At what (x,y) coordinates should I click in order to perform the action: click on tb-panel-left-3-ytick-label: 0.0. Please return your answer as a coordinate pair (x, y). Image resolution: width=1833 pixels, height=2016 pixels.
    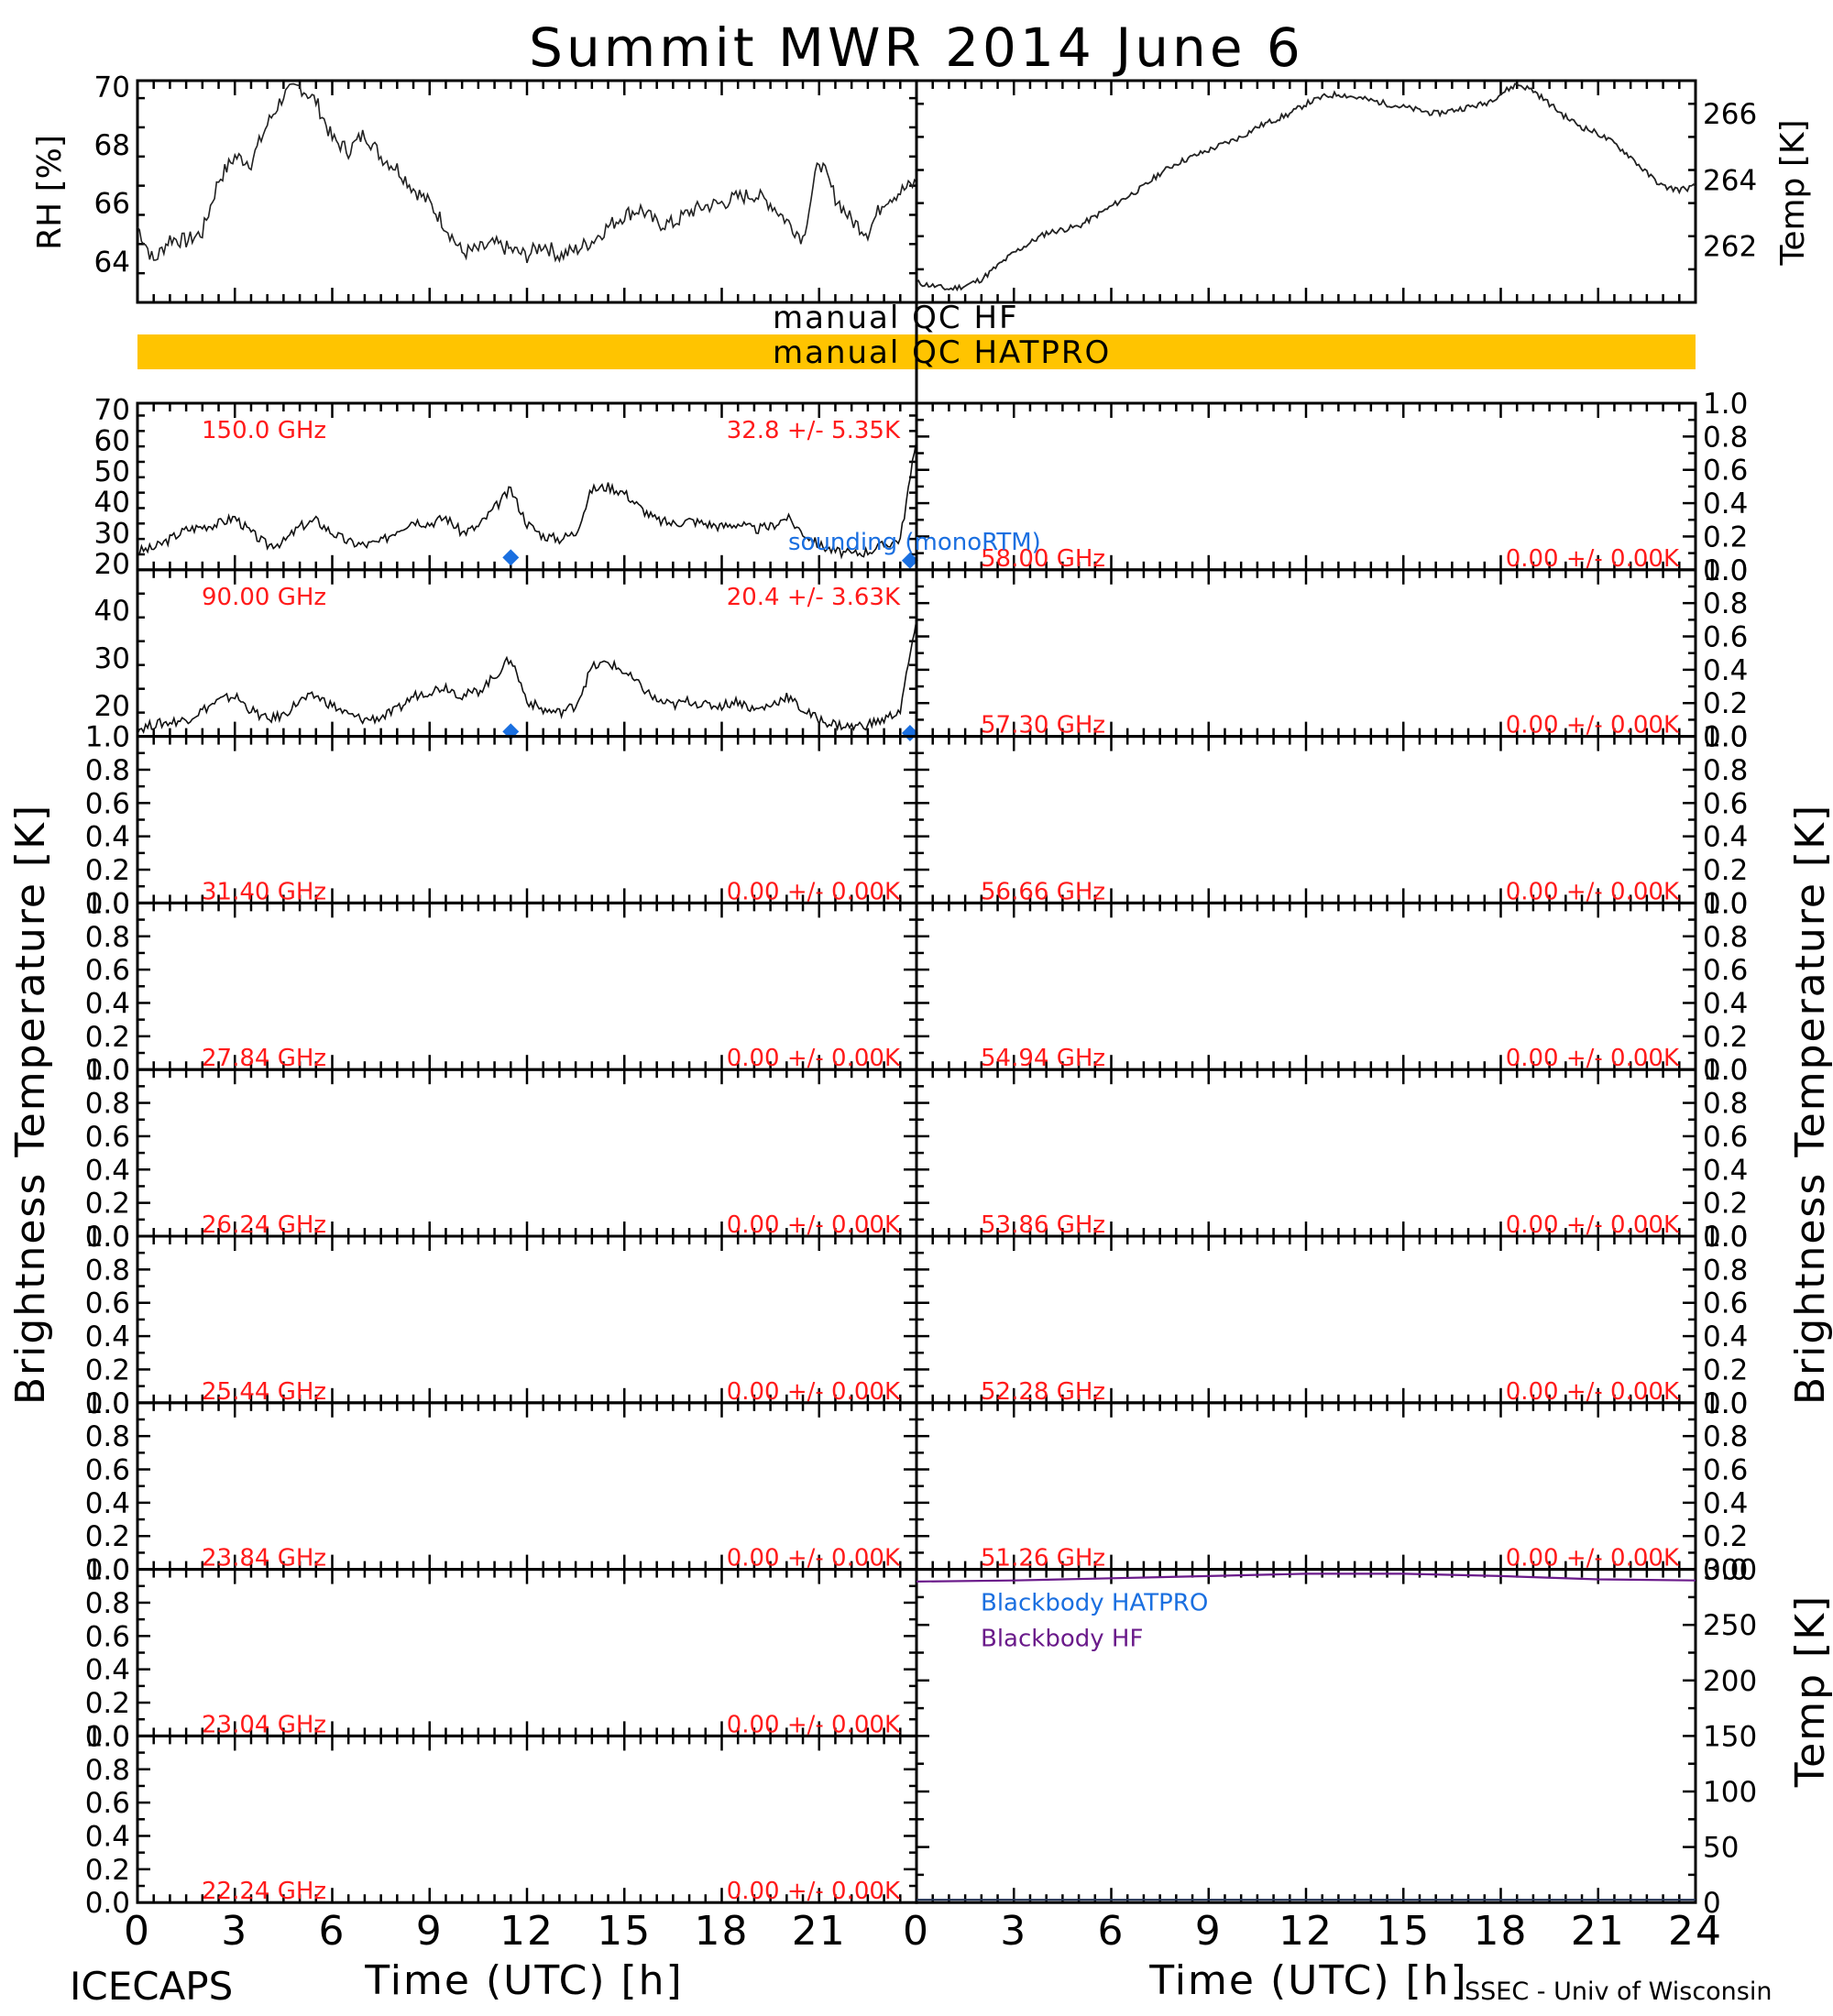
    Looking at the image, I should click on (107, 1070).